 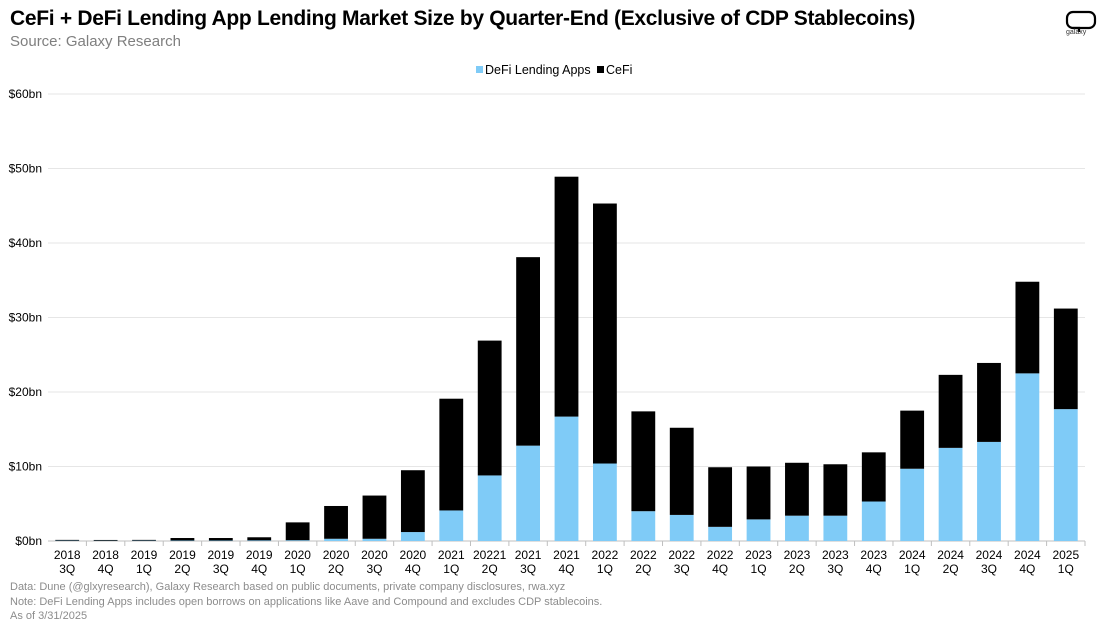 What do you see at coordinates (95, 41) in the screenshot?
I see `chart-subtitle: Source: Galaxy Research` at bounding box center [95, 41].